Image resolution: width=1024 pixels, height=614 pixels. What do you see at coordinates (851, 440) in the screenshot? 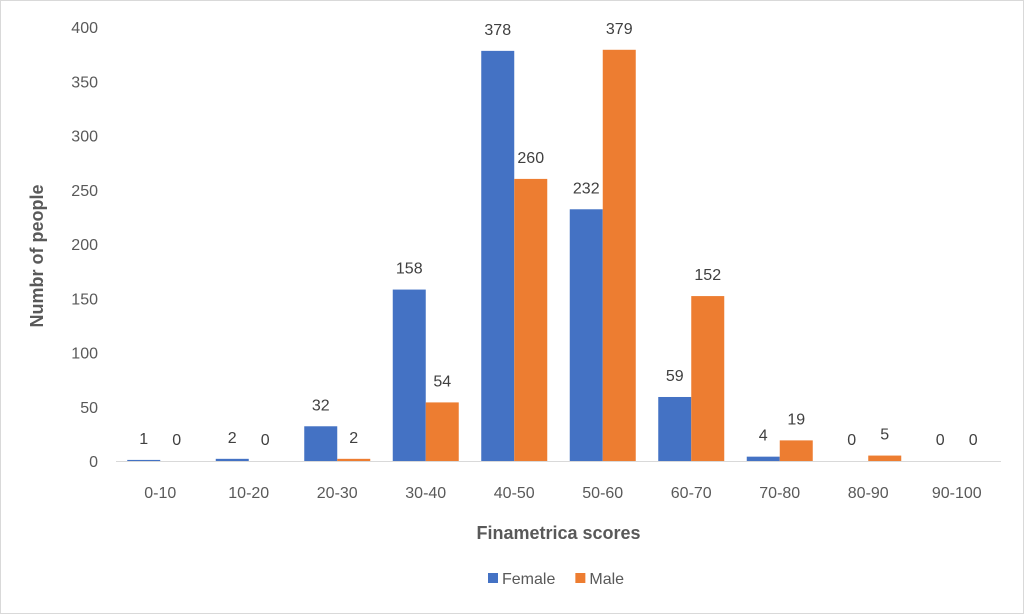
I see `data-label-female-80-90: 0` at bounding box center [851, 440].